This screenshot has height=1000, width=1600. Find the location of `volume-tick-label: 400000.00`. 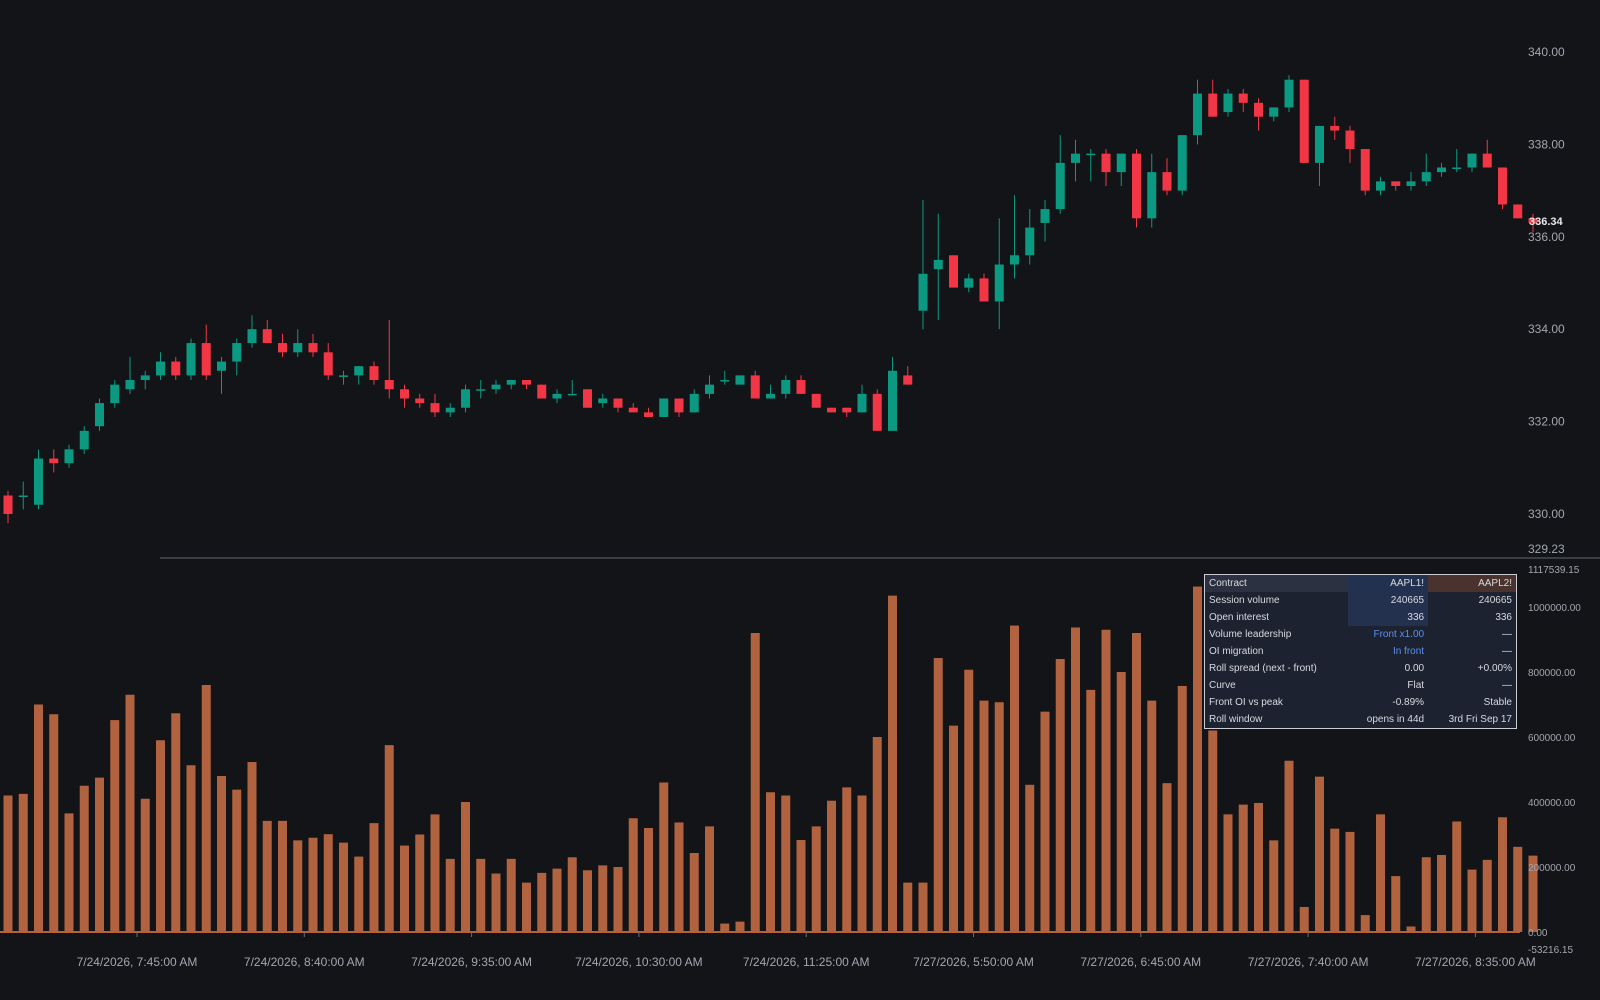

volume-tick-label: 400000.00 is located at coordinates (1552, 803).